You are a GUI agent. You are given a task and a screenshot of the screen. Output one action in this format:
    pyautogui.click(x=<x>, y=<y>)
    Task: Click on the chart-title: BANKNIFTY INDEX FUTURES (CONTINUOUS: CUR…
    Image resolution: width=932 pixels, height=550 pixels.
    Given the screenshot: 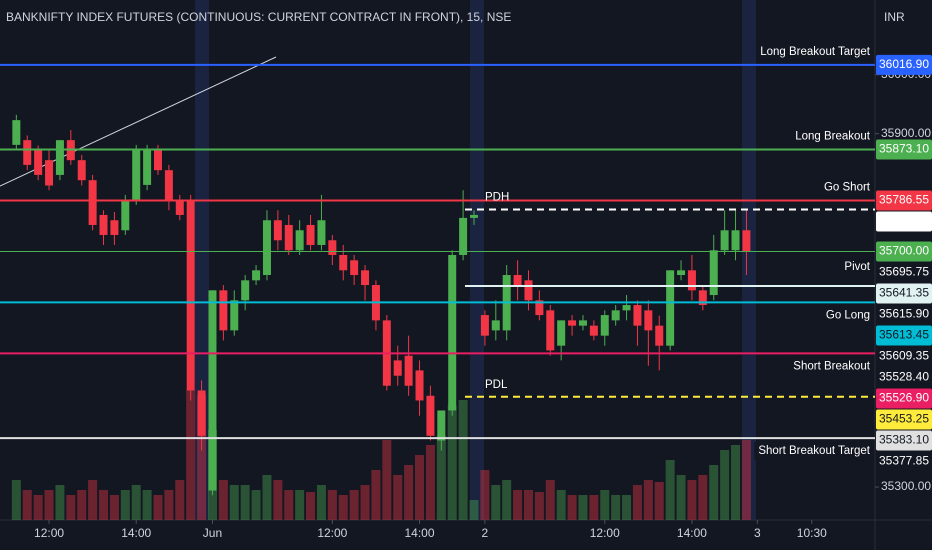 What is the action you would take?
    pyautogui.click(x=258, y=17)
    